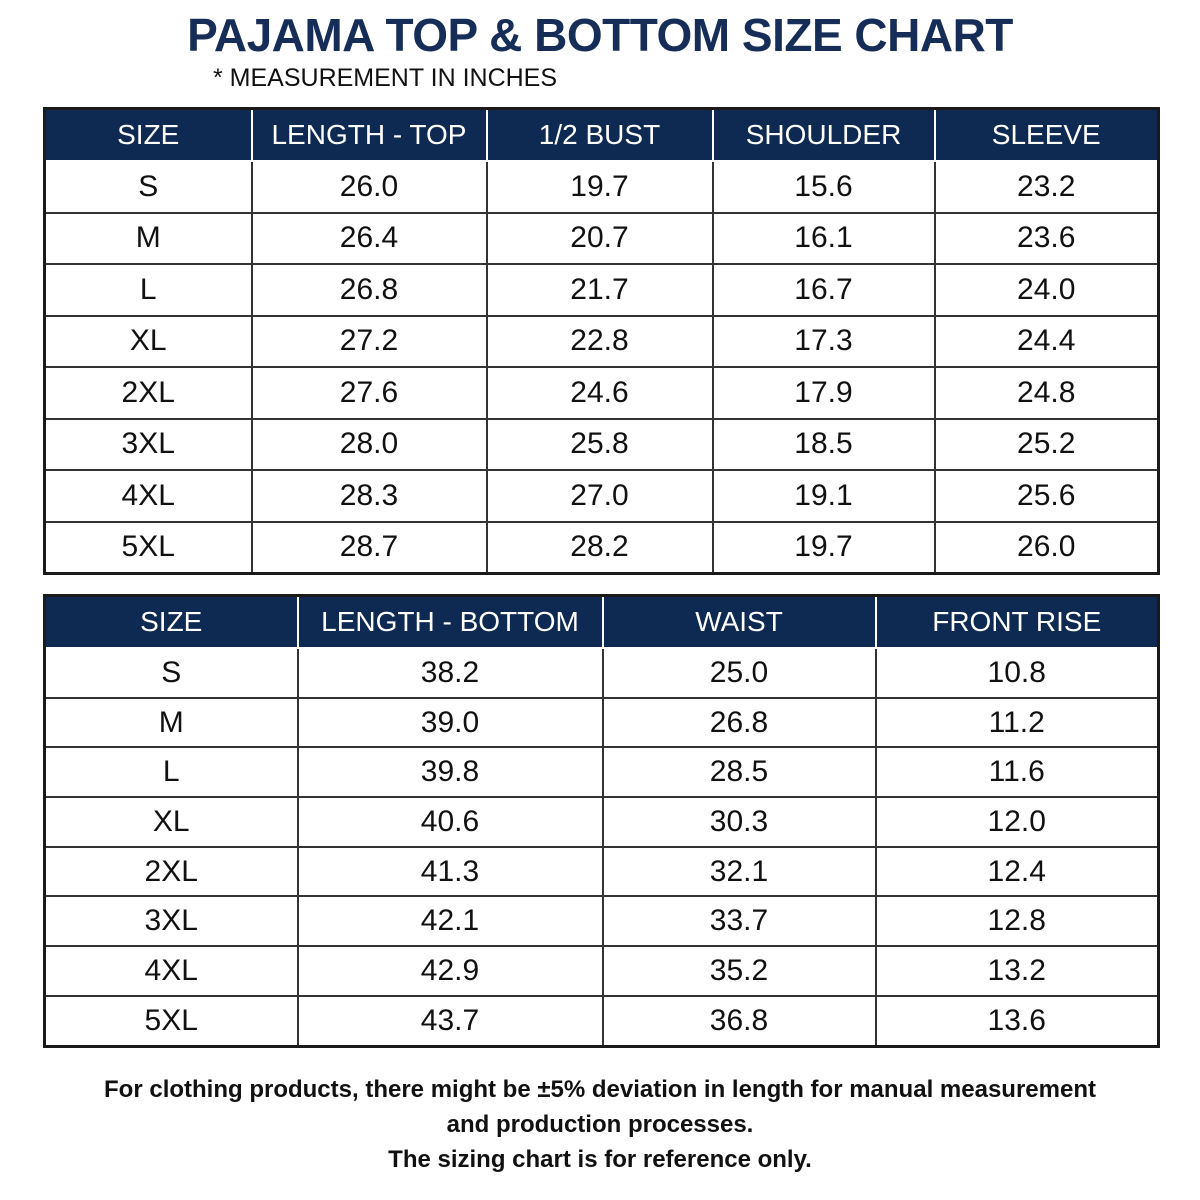 The height and width of the screenshot is (1200, 1200). What do you see at coordinates (450, 971) in the screenshot?
I see `measurement-cell: 42.9` at bounding box center [450, 971].